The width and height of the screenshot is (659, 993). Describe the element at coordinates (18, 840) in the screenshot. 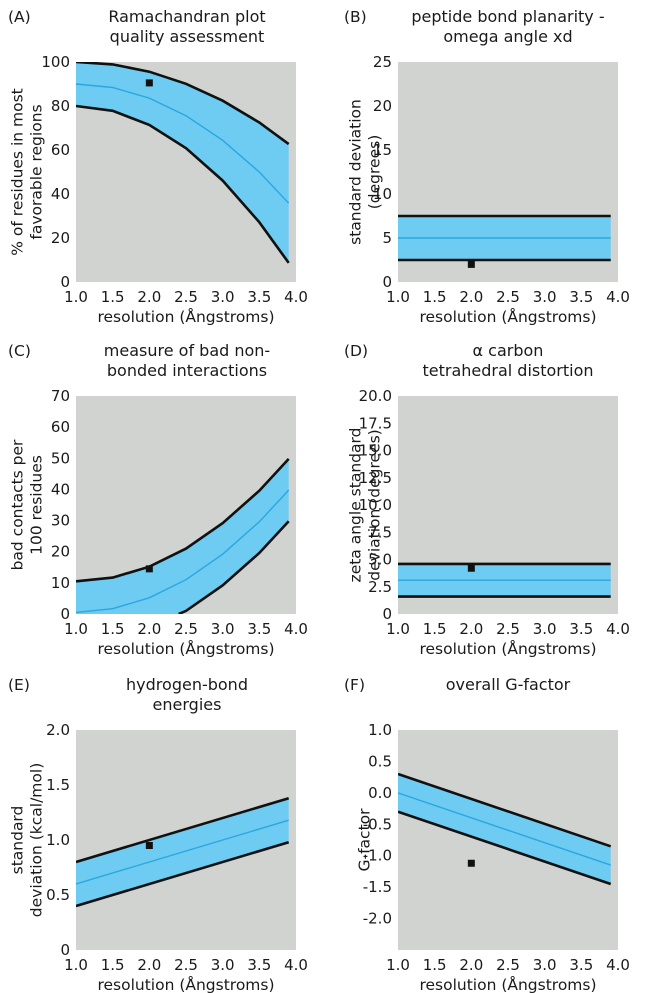

I see `y-axis-label: standard` at that location.